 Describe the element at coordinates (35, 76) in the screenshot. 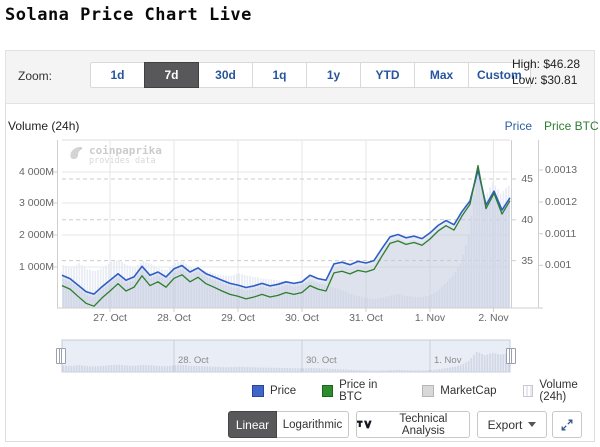

I see `zoom-label: Zoom:` at that location.